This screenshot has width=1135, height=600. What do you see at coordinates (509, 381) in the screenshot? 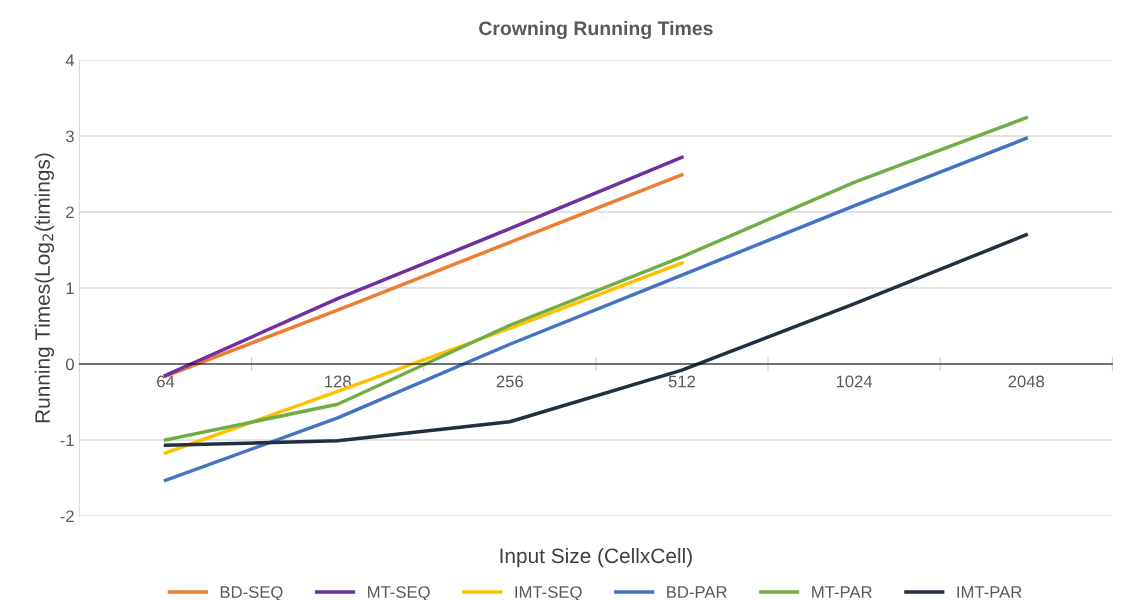
I see `x-tick-label: 256` at bounding box center [509, 381].